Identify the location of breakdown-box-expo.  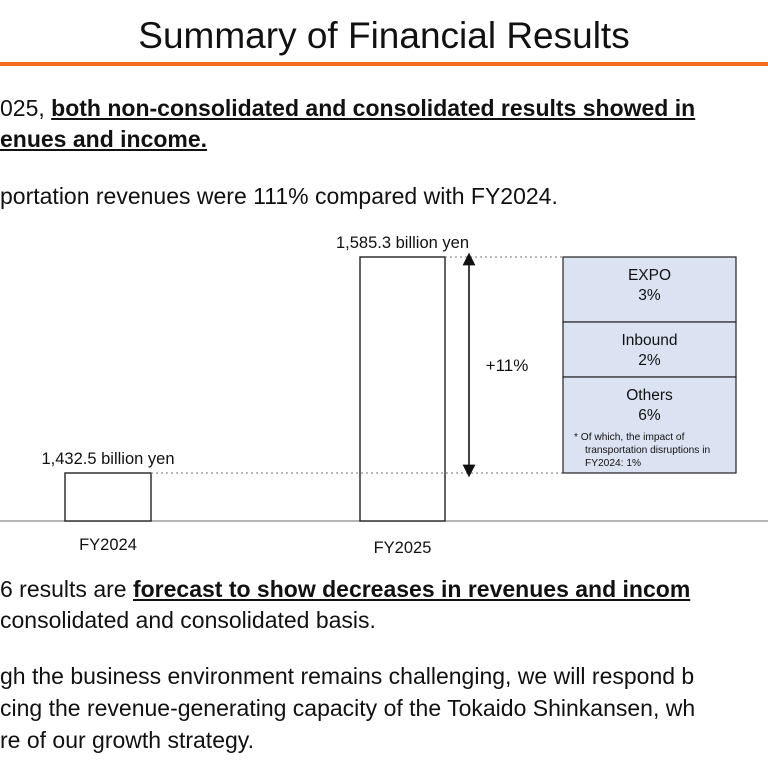
(649, 289).